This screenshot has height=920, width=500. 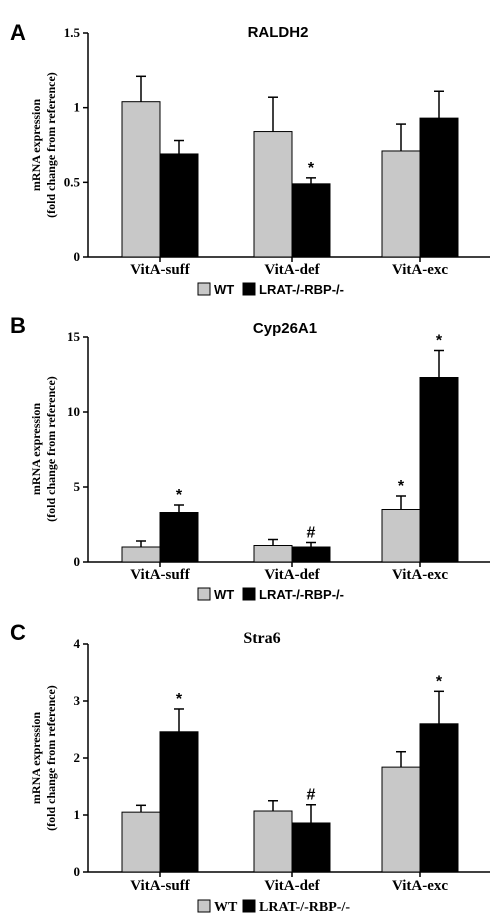 What do you see at coordinates (18, 325) in the screenshot?
I see `panel-letter: B` at bounding box center [18, 325].